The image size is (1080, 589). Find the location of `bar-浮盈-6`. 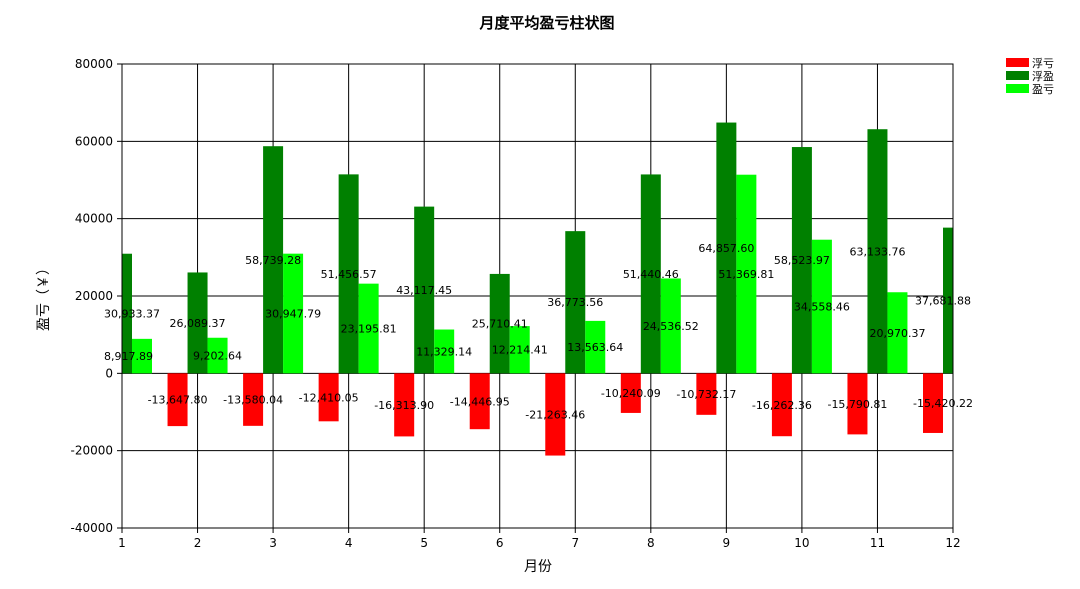

bar-浮盈-6 is located at coordinates (499, 323).